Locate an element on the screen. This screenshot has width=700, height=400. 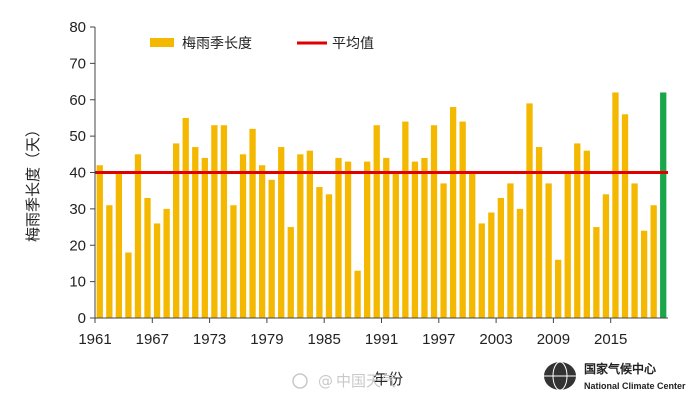
bar-1981 is located at coordinates (290, 272).